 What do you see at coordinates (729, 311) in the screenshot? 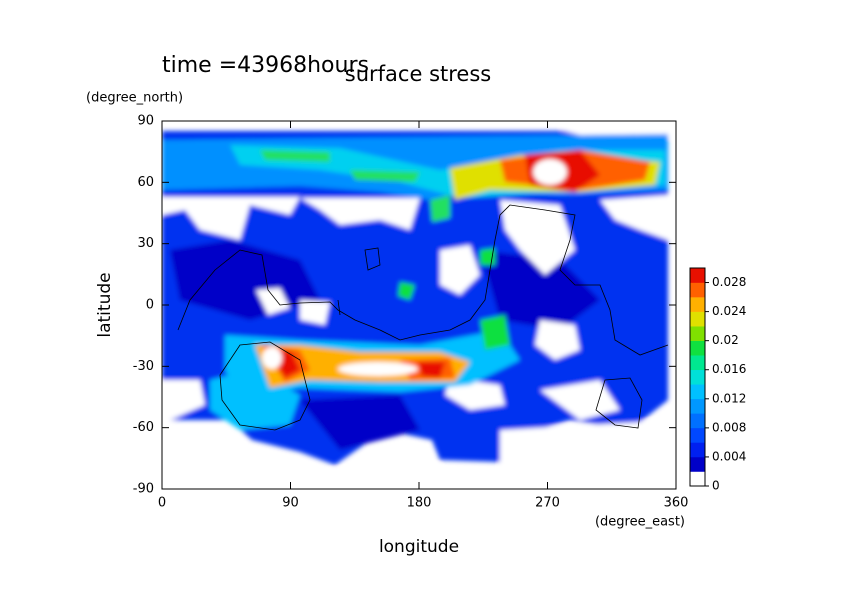
I see `colorbar-tick-label: 0.024` at bounding box center [729, 311].